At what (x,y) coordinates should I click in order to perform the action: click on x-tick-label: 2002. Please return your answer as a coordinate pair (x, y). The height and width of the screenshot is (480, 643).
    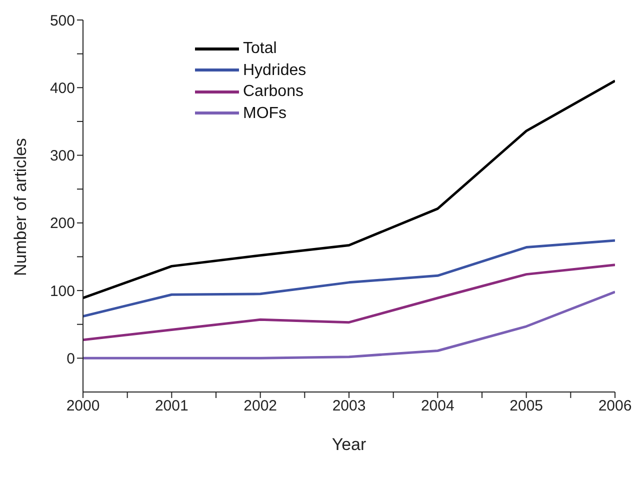
    Looking at the image, I should click on (261, 406).